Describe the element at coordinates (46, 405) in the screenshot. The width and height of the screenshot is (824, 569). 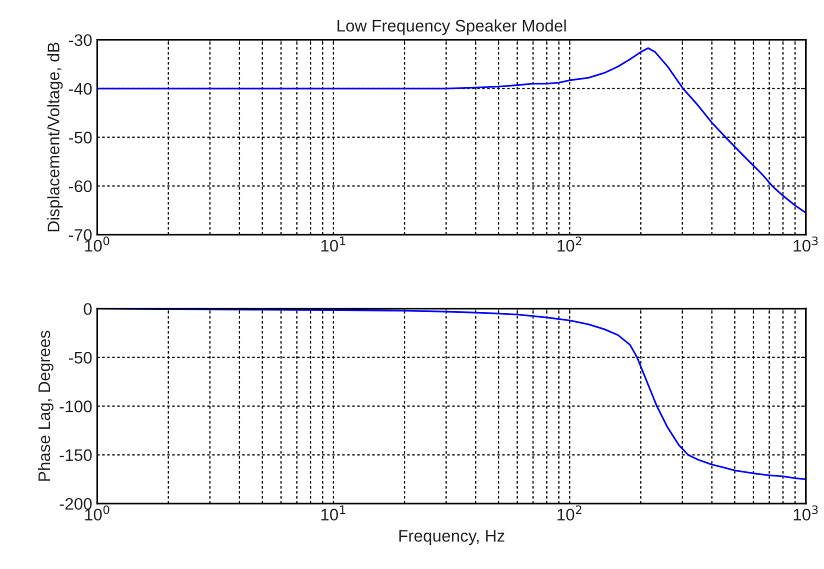
I see `y-axis-title: Phase Lag, Degrees` at that location.